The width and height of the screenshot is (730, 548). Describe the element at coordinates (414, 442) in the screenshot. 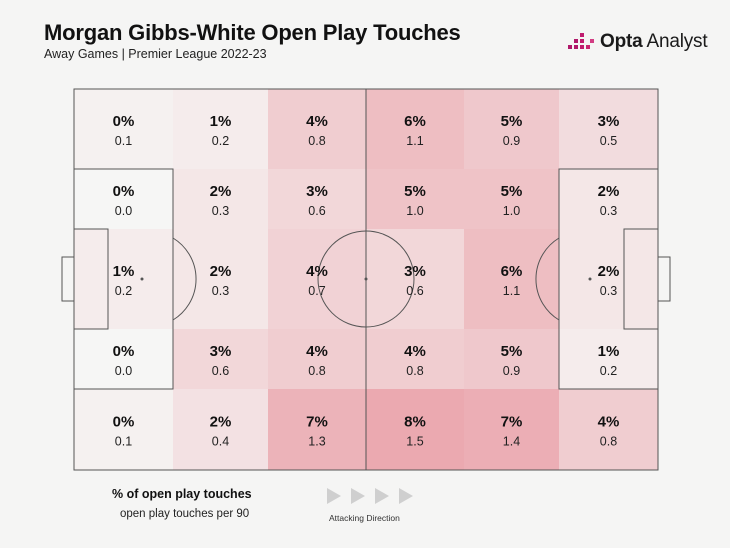

I see `cell-per90-label: 1.5` at that location.